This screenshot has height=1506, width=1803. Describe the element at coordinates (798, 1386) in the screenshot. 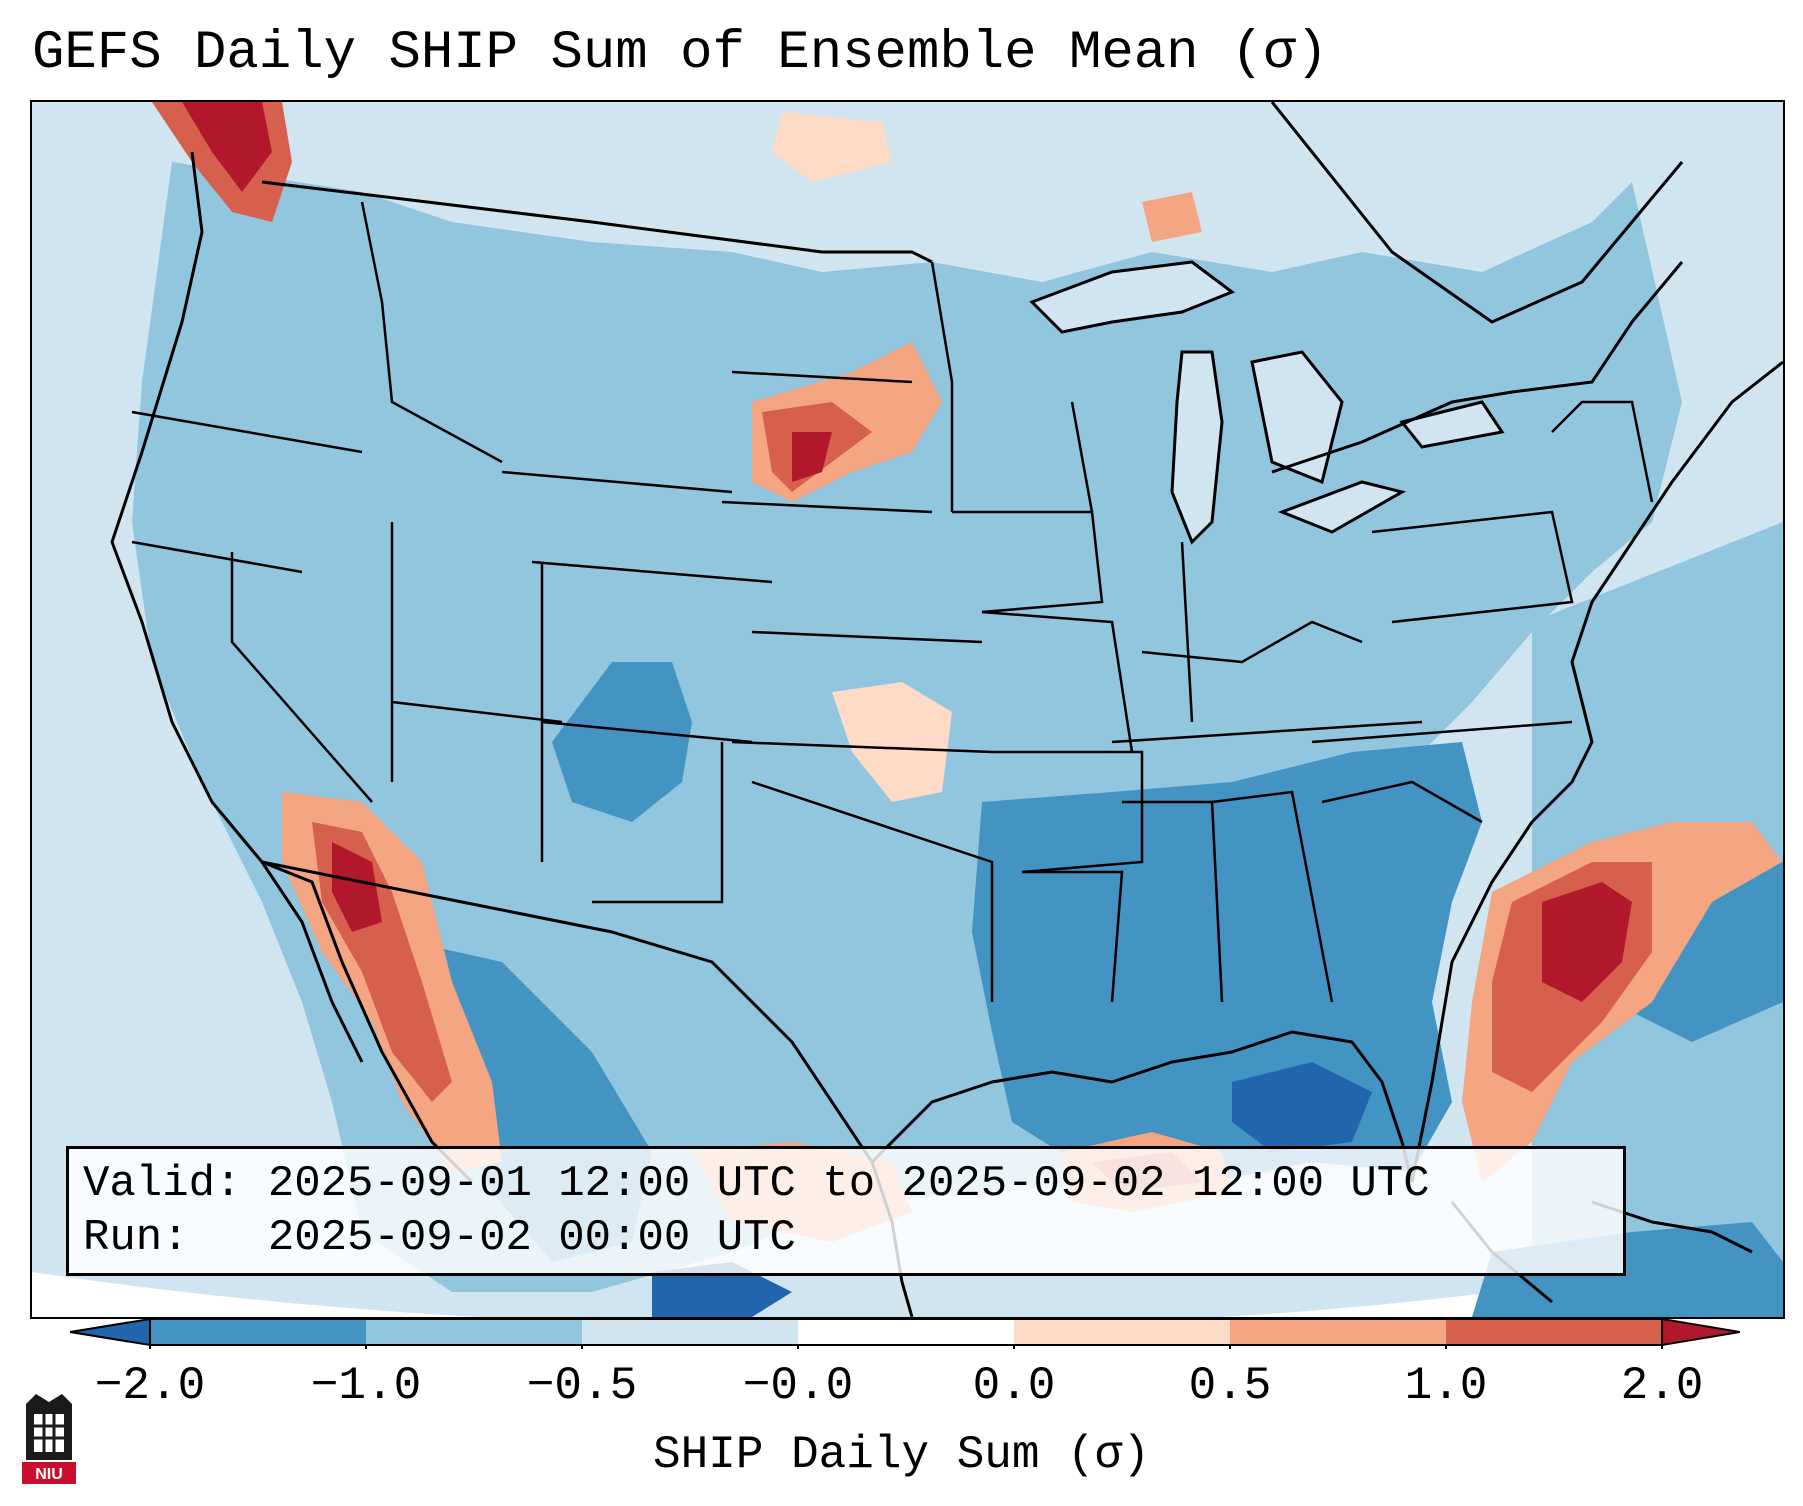

I see `colorbar-tick-label: −0.0` at that location.